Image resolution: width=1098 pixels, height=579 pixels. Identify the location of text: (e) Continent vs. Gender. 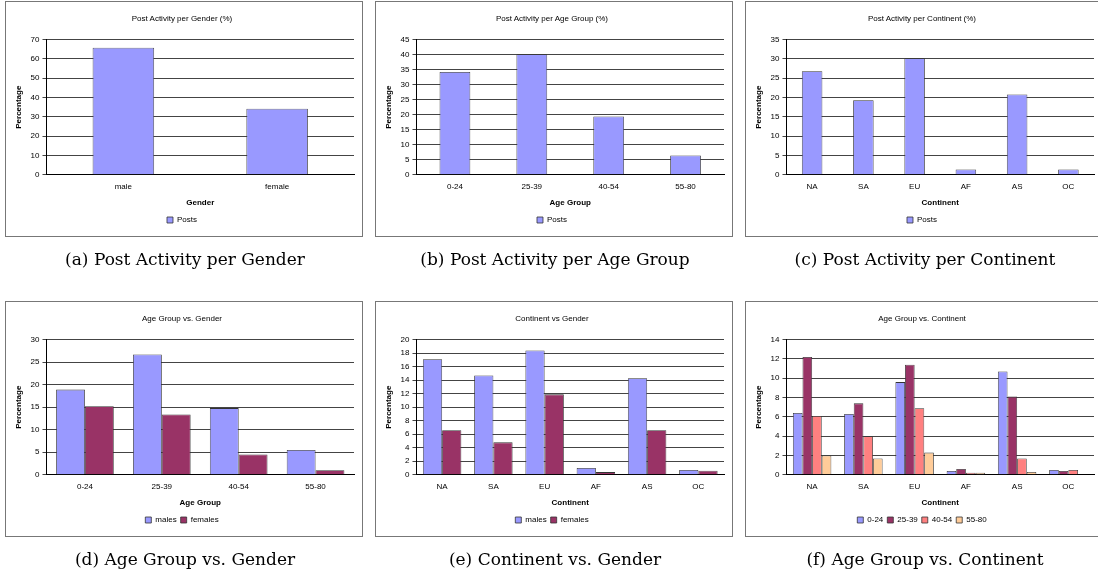
(555, 559).